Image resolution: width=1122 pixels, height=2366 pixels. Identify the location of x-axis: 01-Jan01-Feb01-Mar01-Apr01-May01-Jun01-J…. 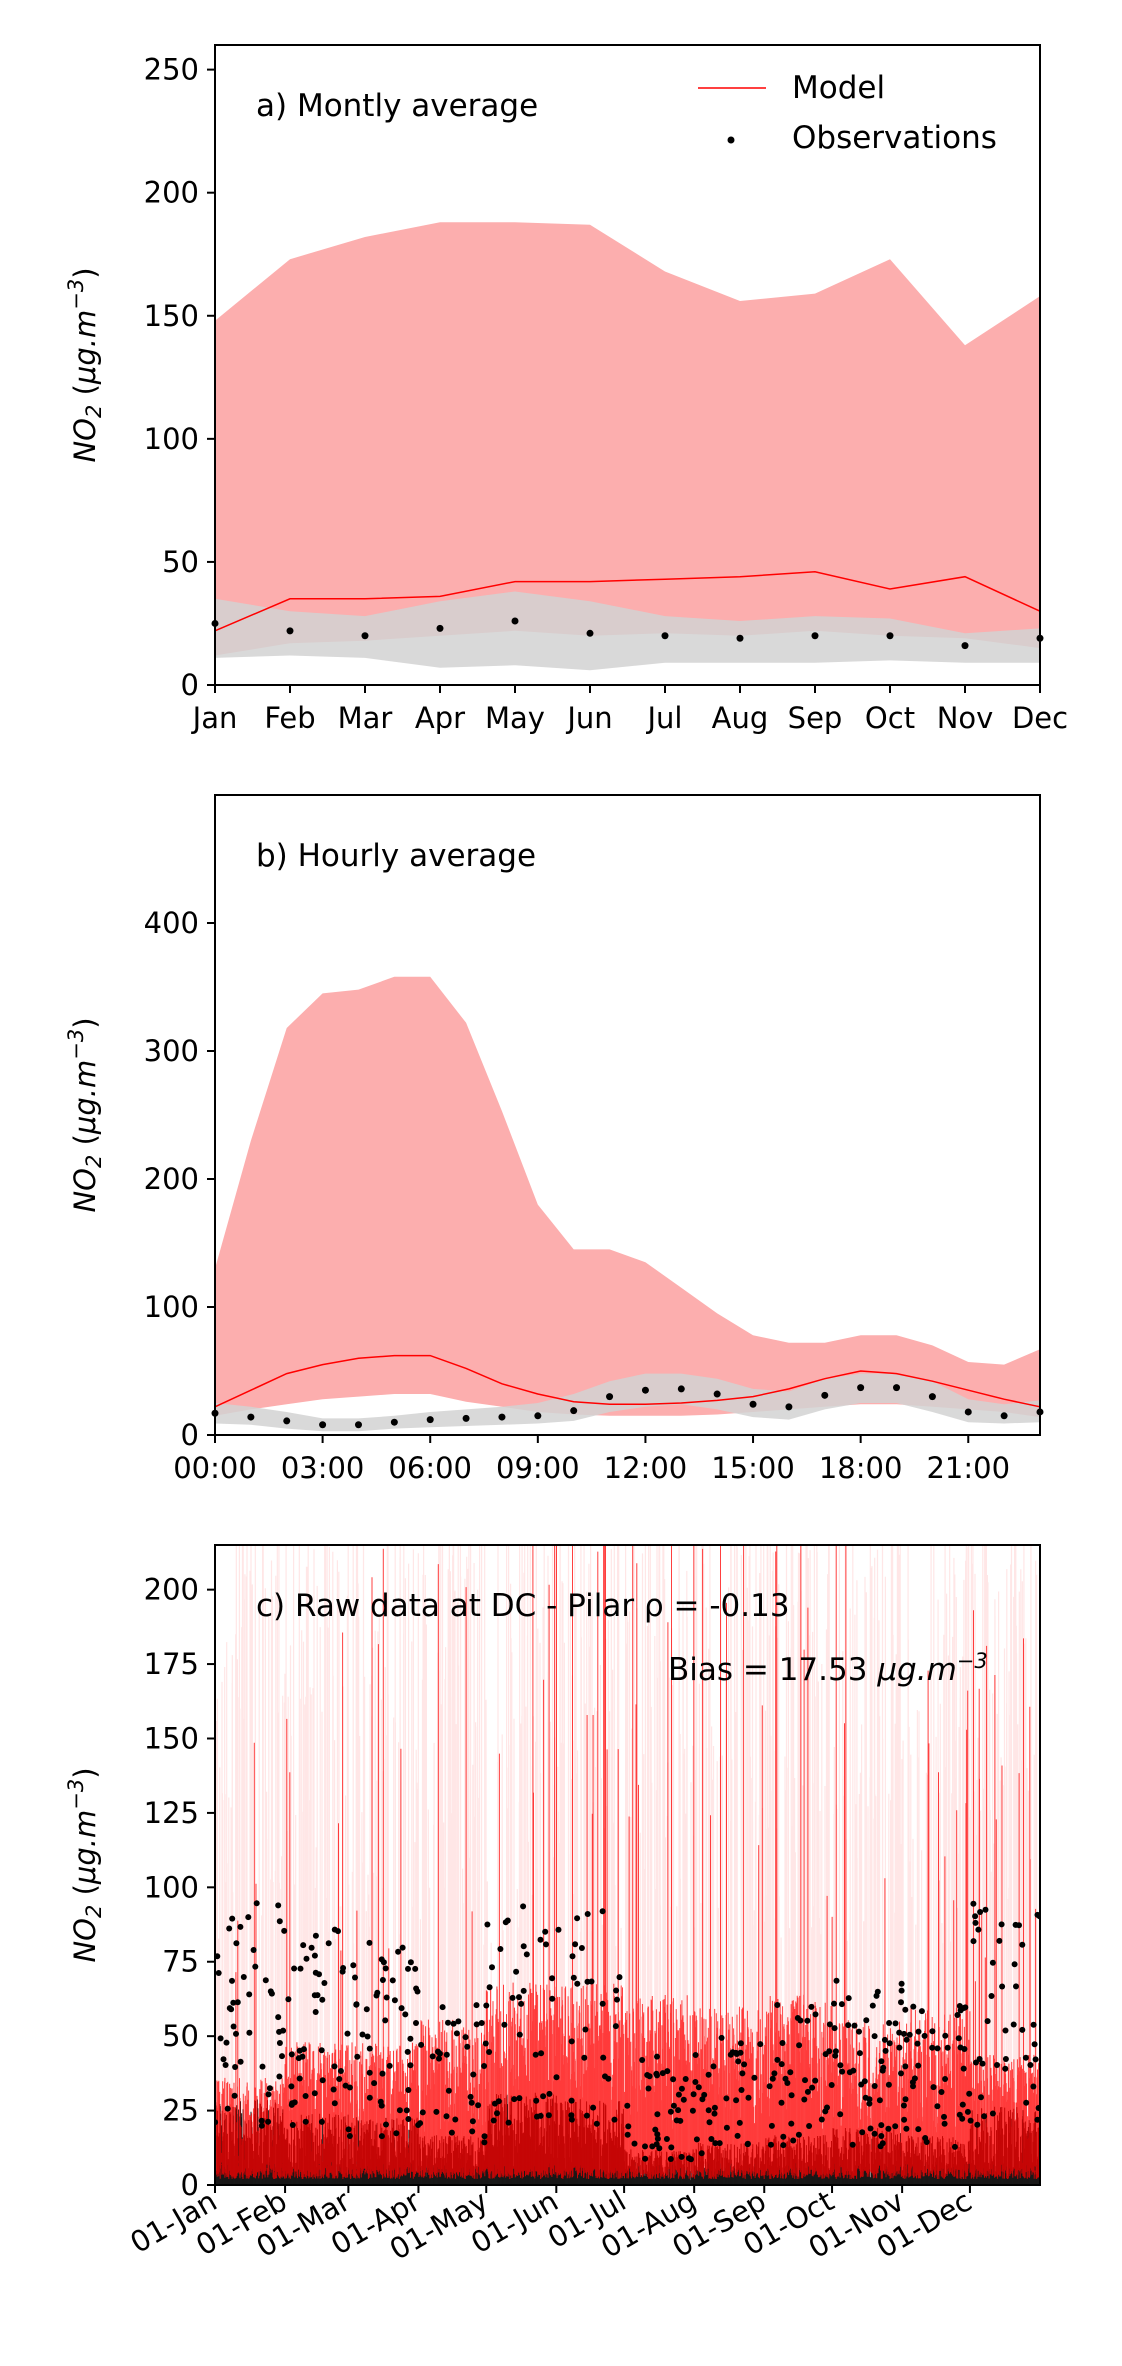
(550, 2225).